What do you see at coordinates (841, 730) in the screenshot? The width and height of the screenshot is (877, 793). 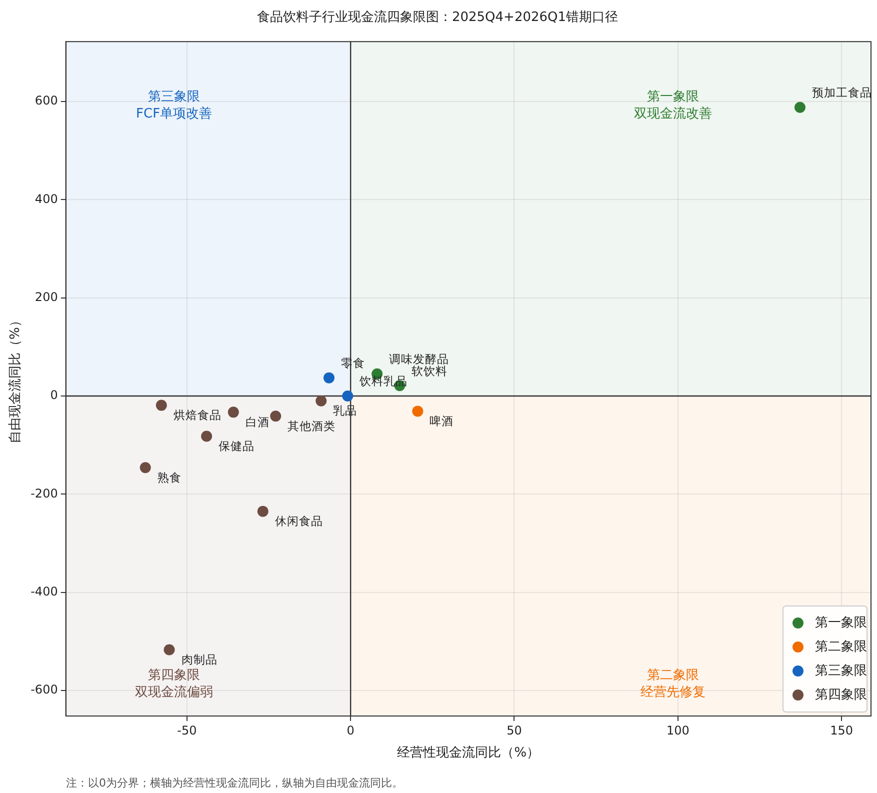 I see `x-tick-label: 150` at bounding box center [841, 730].